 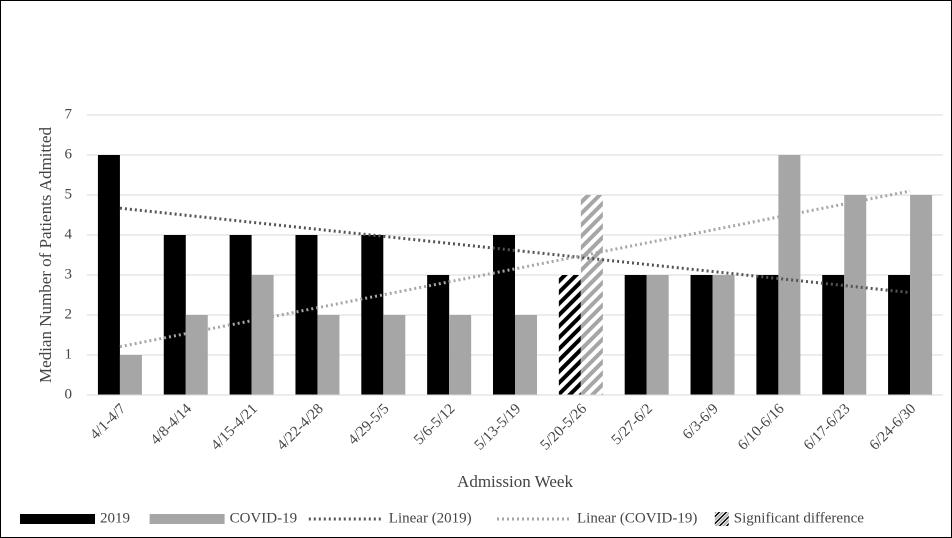 What do you see at coordinates (69, 194) in the screenshot?
I see `y-tick-label: 5` at bounding box center [69, 194].